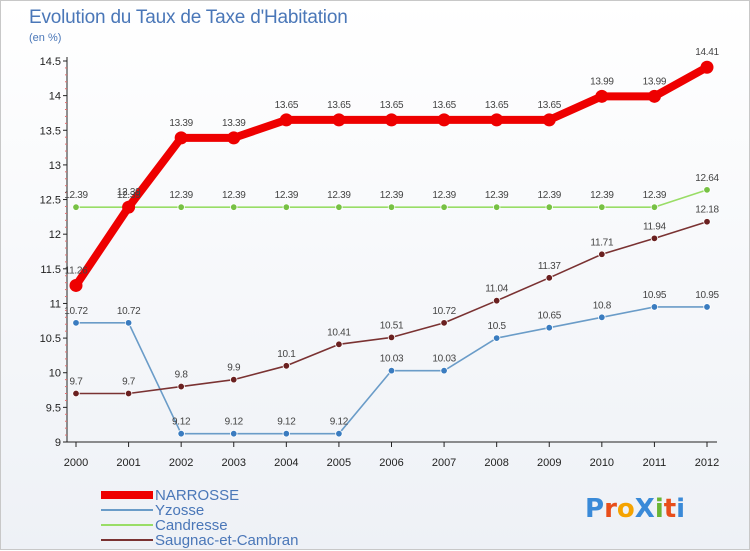 Image resolution: width=750 pixels, height=551 pixels. I want to click on data-label-saugnac-et-cambran: 12.18, so click(707, 210).